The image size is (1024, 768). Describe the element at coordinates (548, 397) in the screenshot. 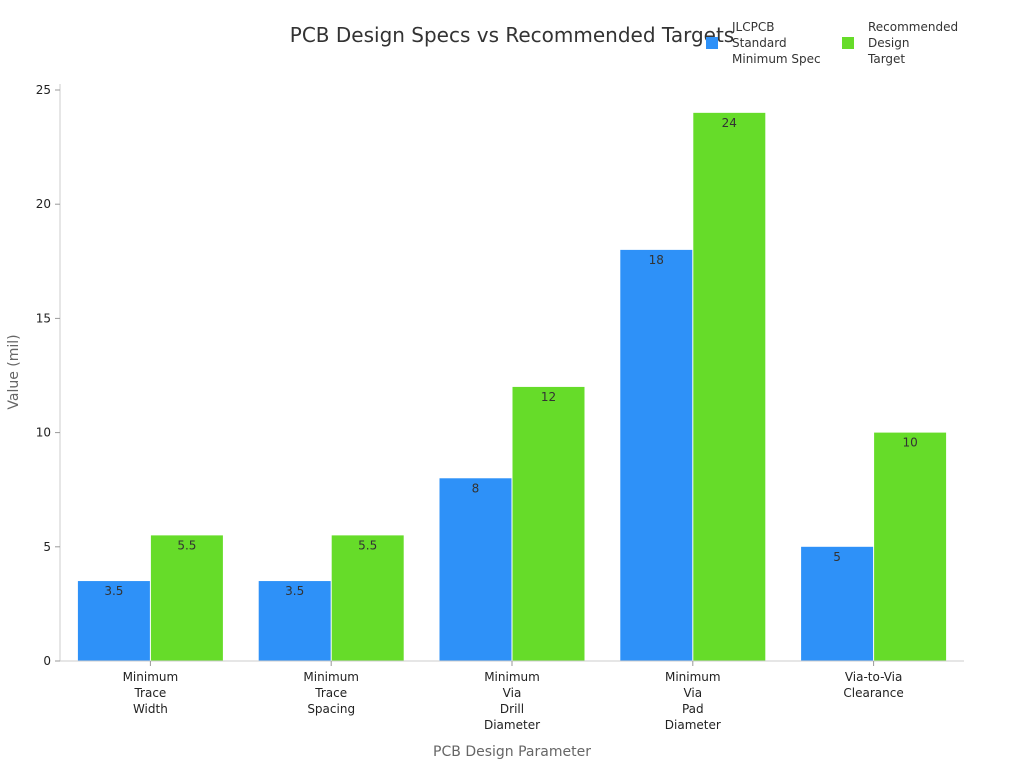

I see `data-label: 12` at that location.